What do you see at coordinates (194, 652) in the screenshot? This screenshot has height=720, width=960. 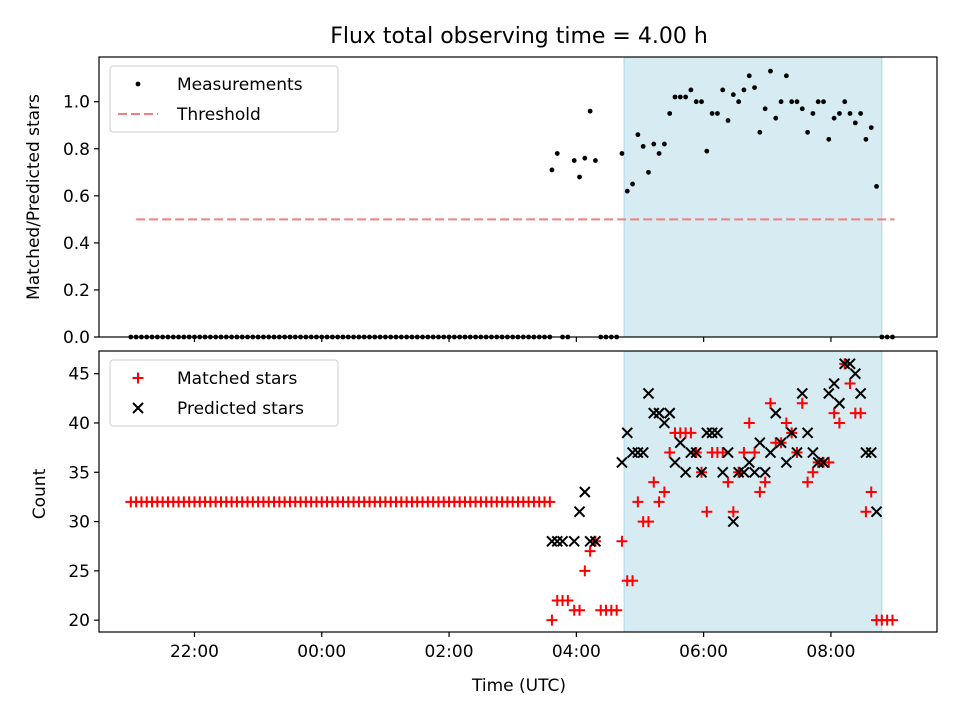 I see `x-tick-label: 22:00` at bounding box center [194, 652].